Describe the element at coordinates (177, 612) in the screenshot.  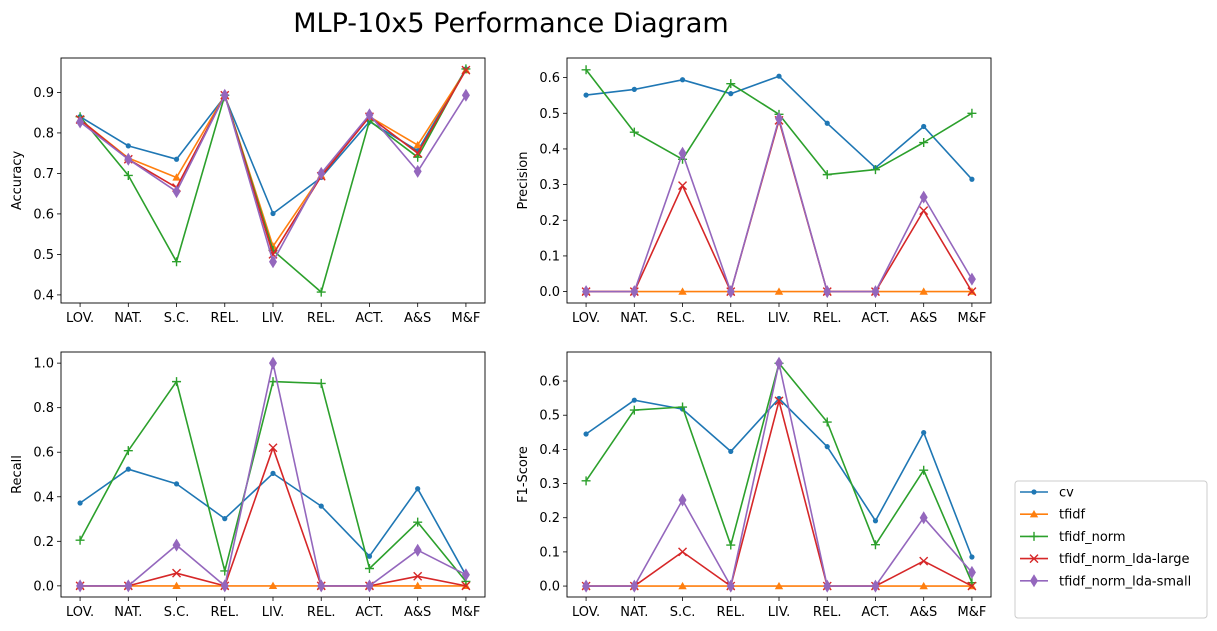
I see `x-tick-label: S.C.` at that location.